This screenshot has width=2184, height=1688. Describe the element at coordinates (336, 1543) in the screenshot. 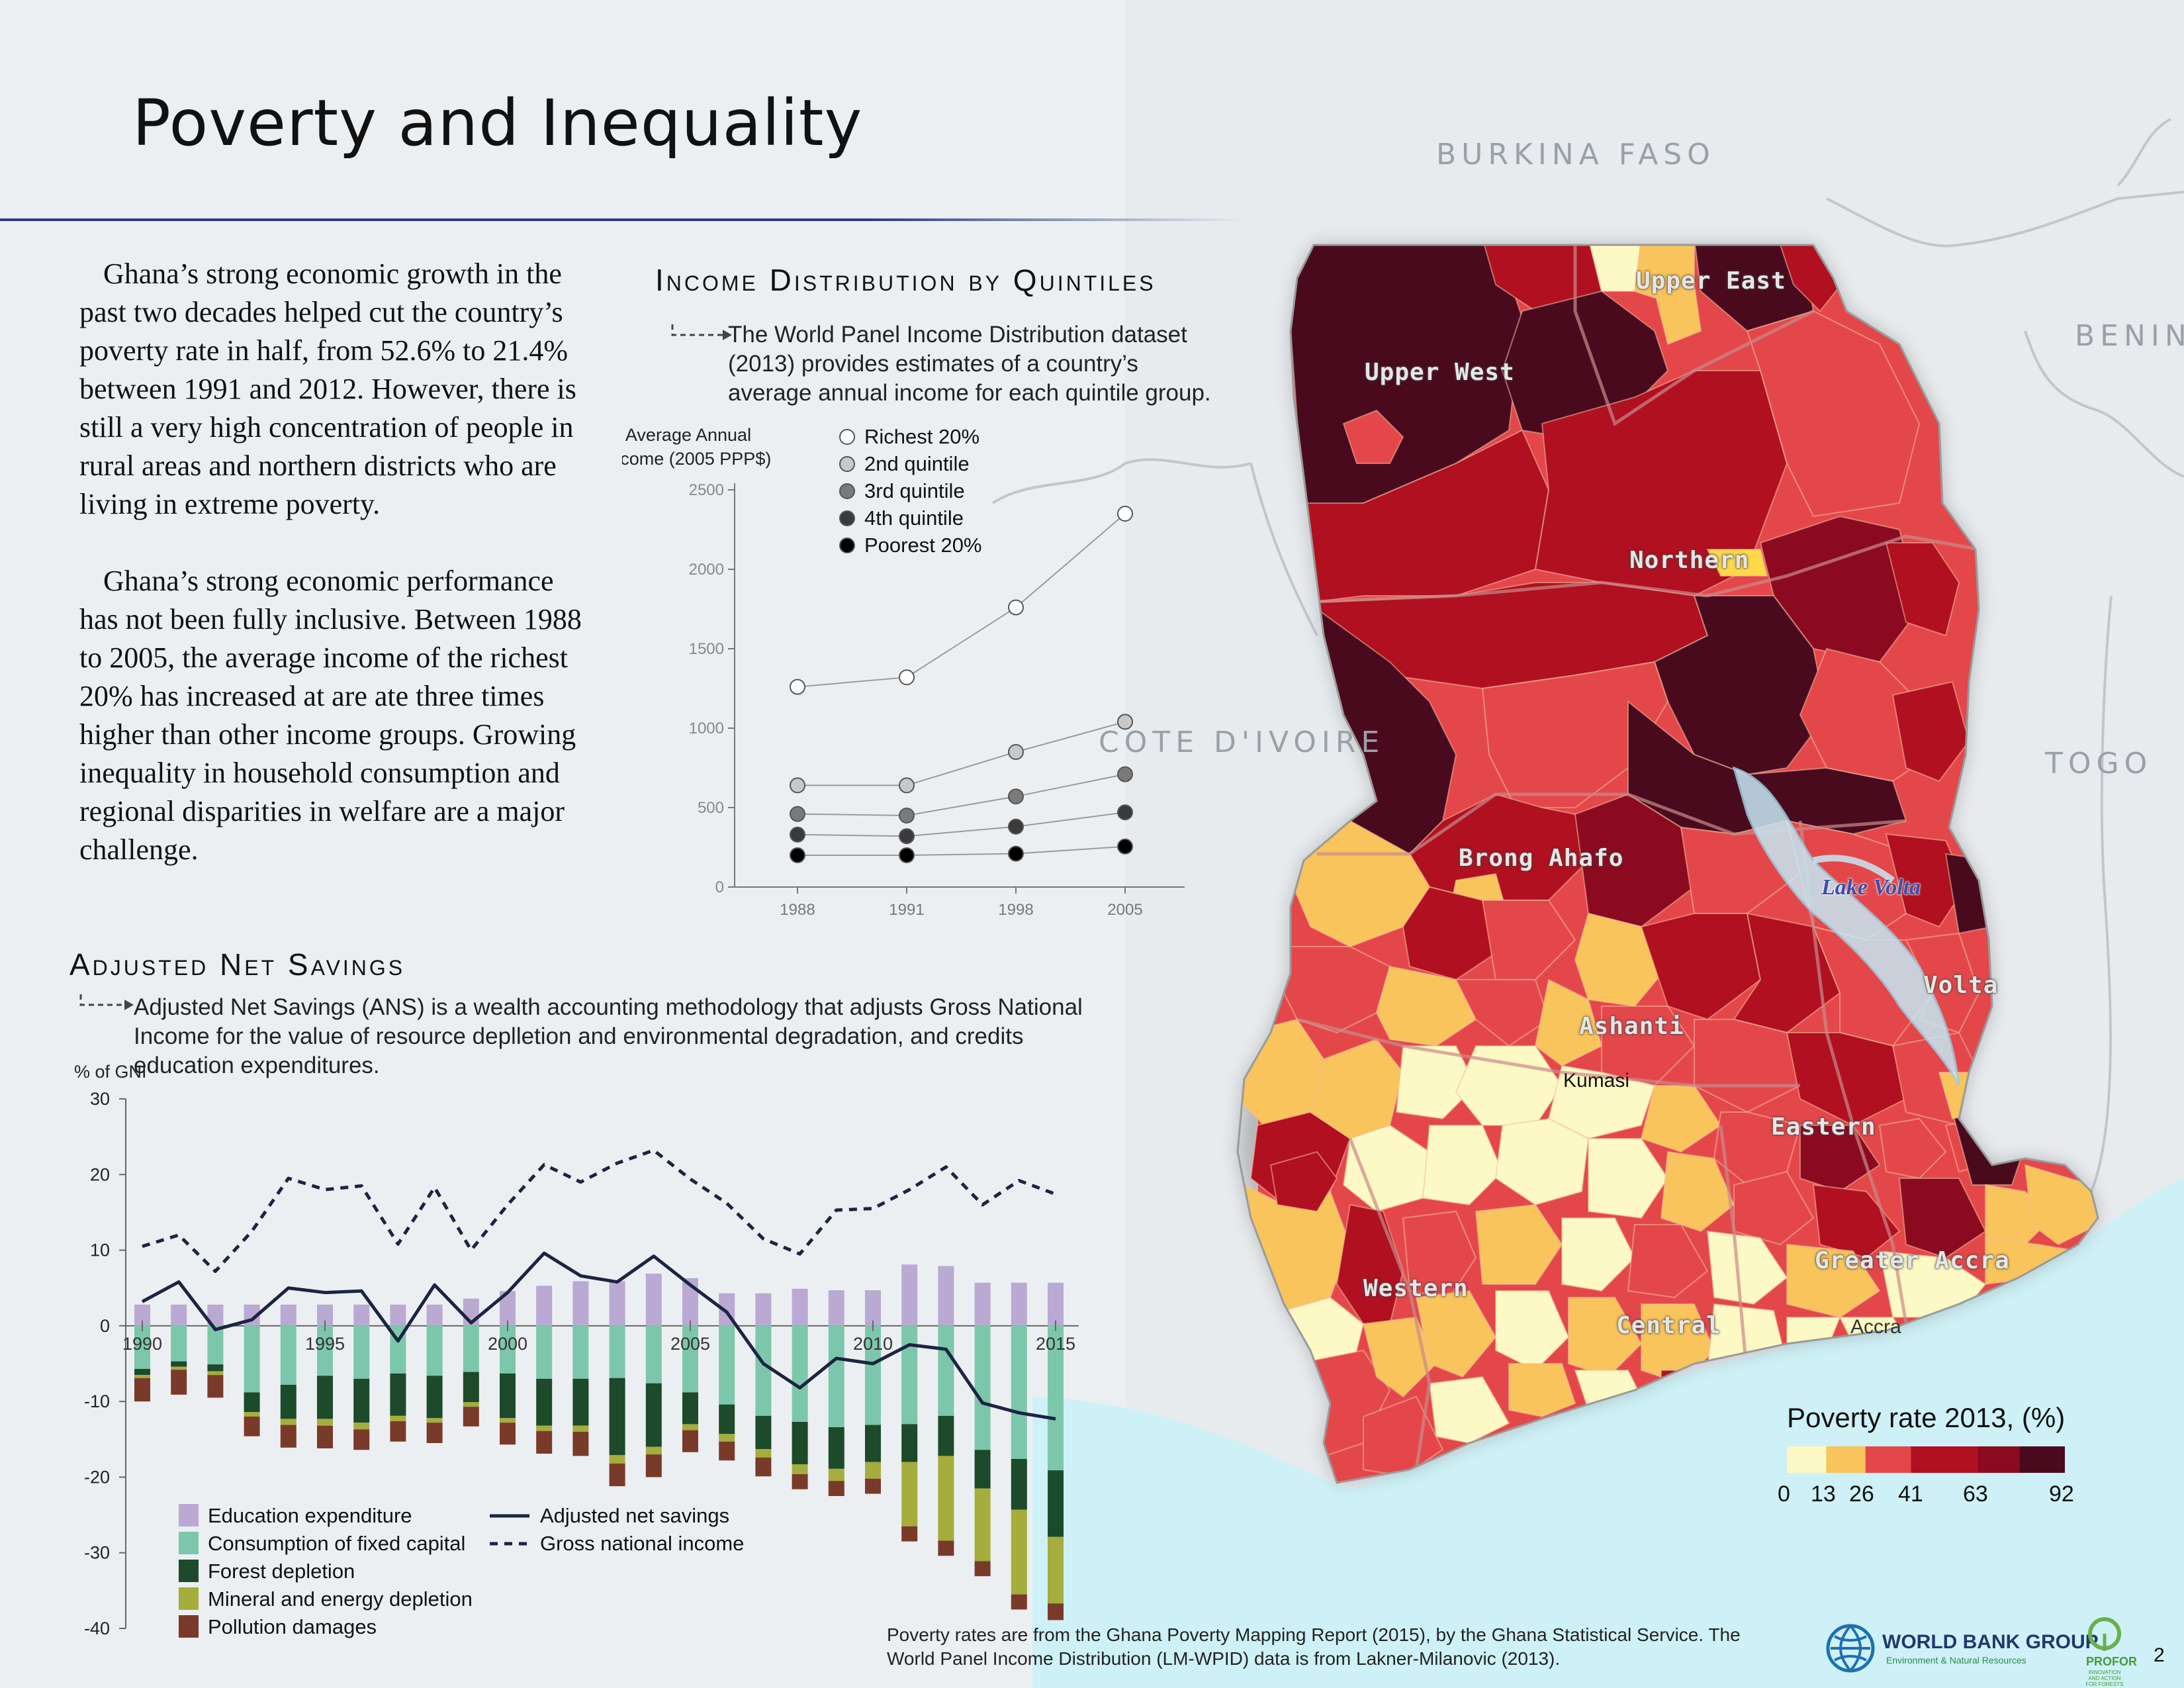

I see `ans-legend-label: Consumption of fixed capital` at that location.